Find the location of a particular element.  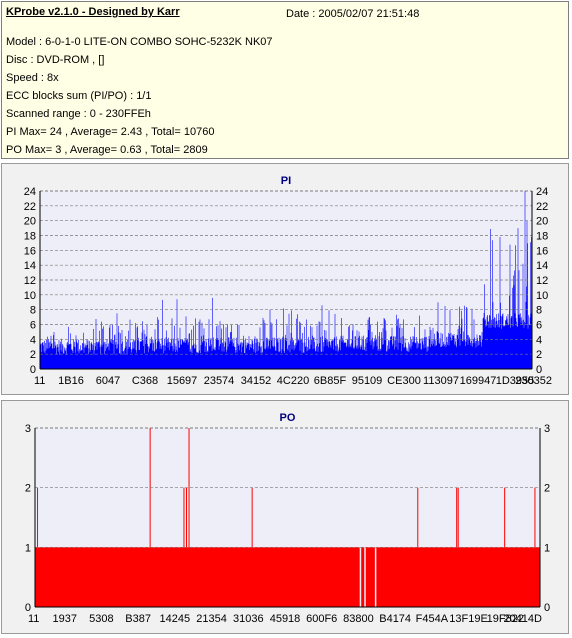

x-tick-label: 1937 is located at coordinates (64, 619).